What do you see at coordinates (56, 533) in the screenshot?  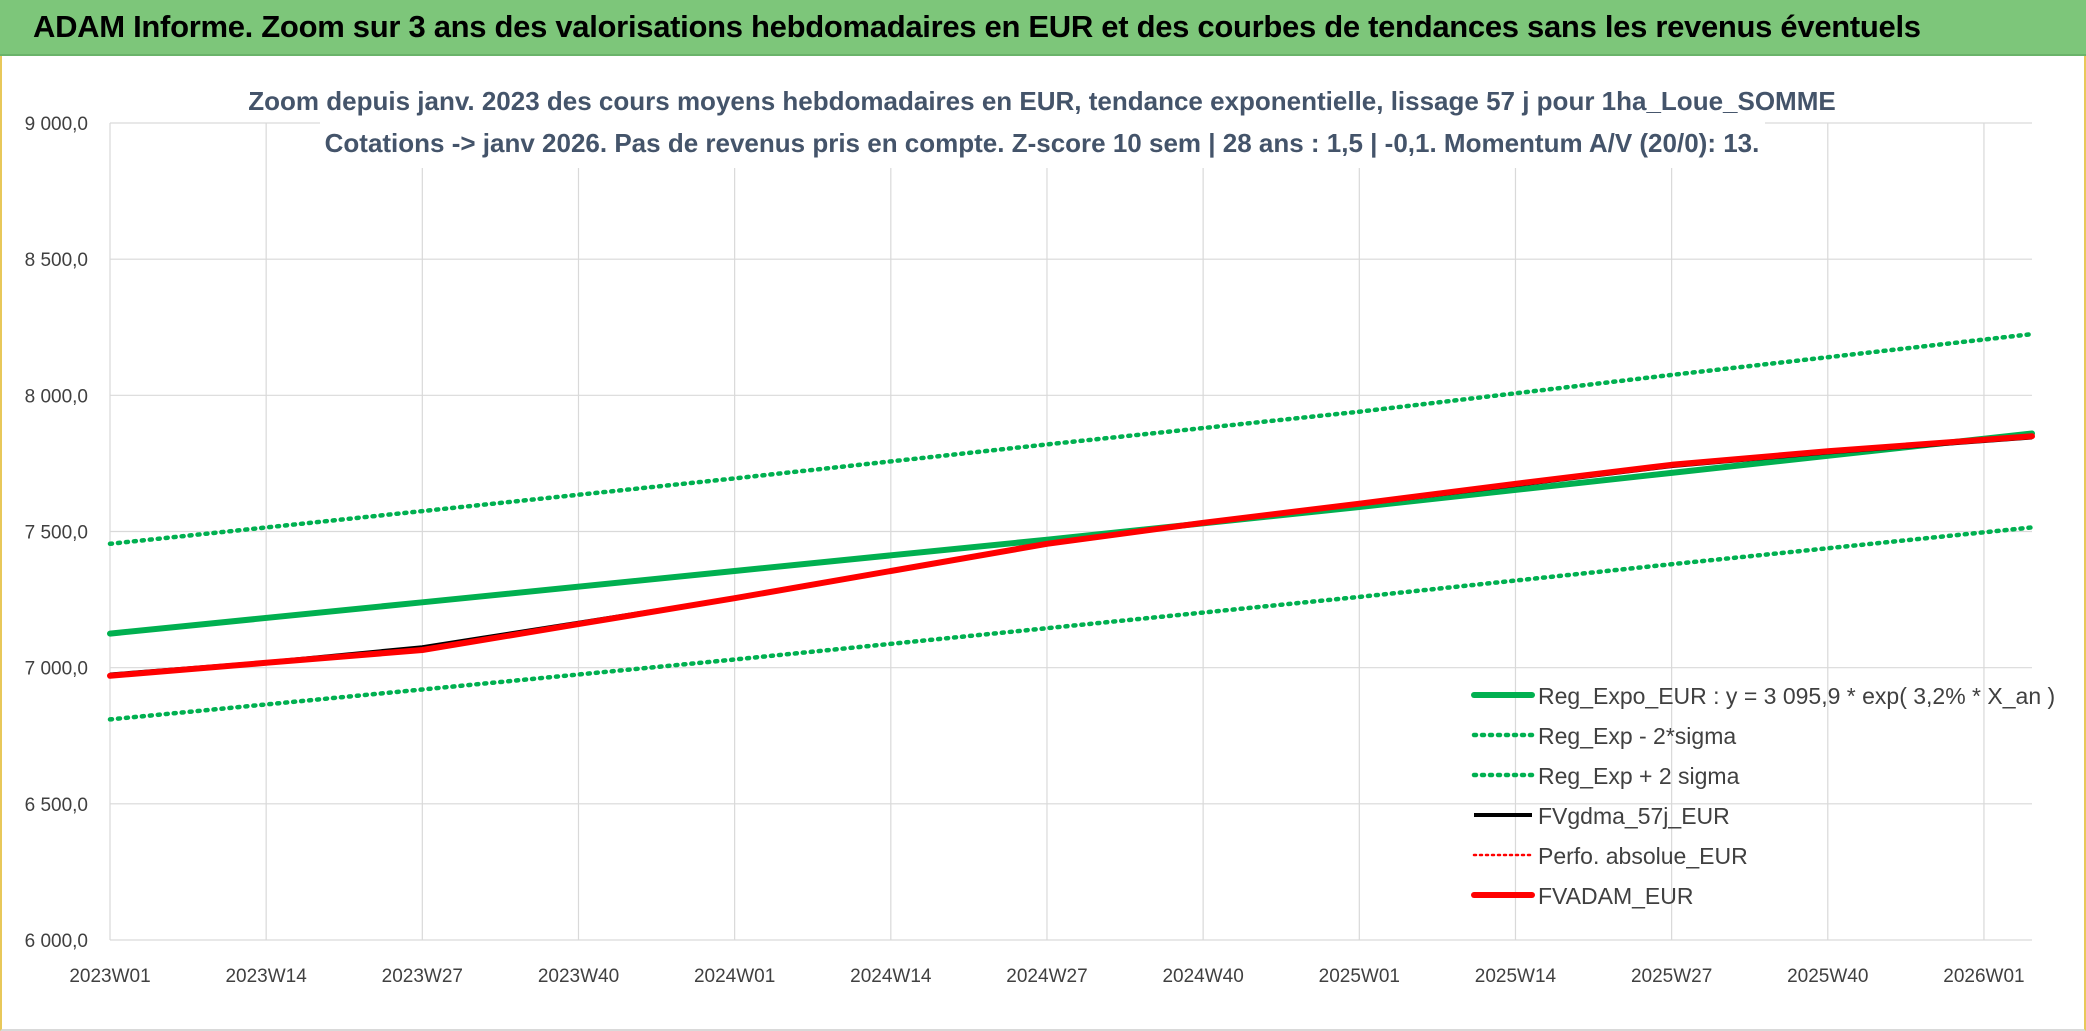 I see `y-tick-label: 7 500,0` at bounding box center [56, 533].